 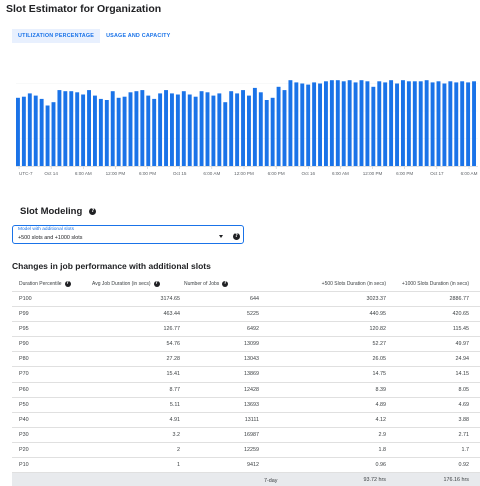 What do you see at coordinates (138, 36) in the screenshot?
I see `tab-usage-and-capacity: USAGE AND CAPACITY` at bounding box center [138, 36].